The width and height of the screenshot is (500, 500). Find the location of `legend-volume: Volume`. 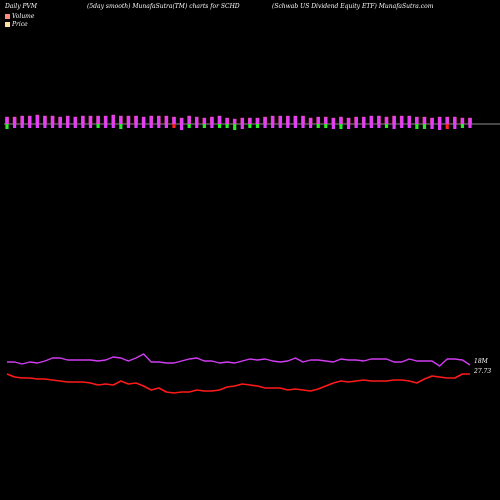

legend-volume: Volume is located at coordinates (19, 16).